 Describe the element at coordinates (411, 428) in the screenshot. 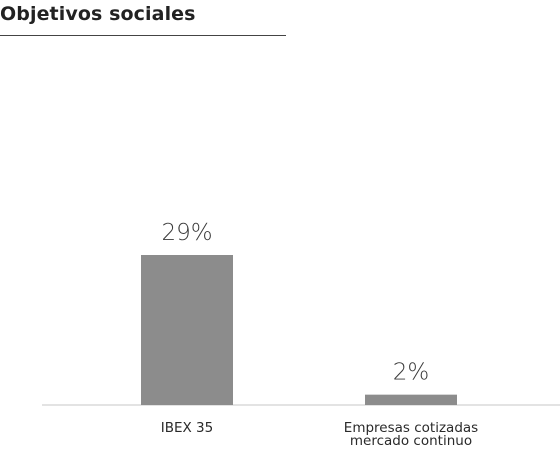

I see `category-label-line: Empresas cotizadas` at that location.